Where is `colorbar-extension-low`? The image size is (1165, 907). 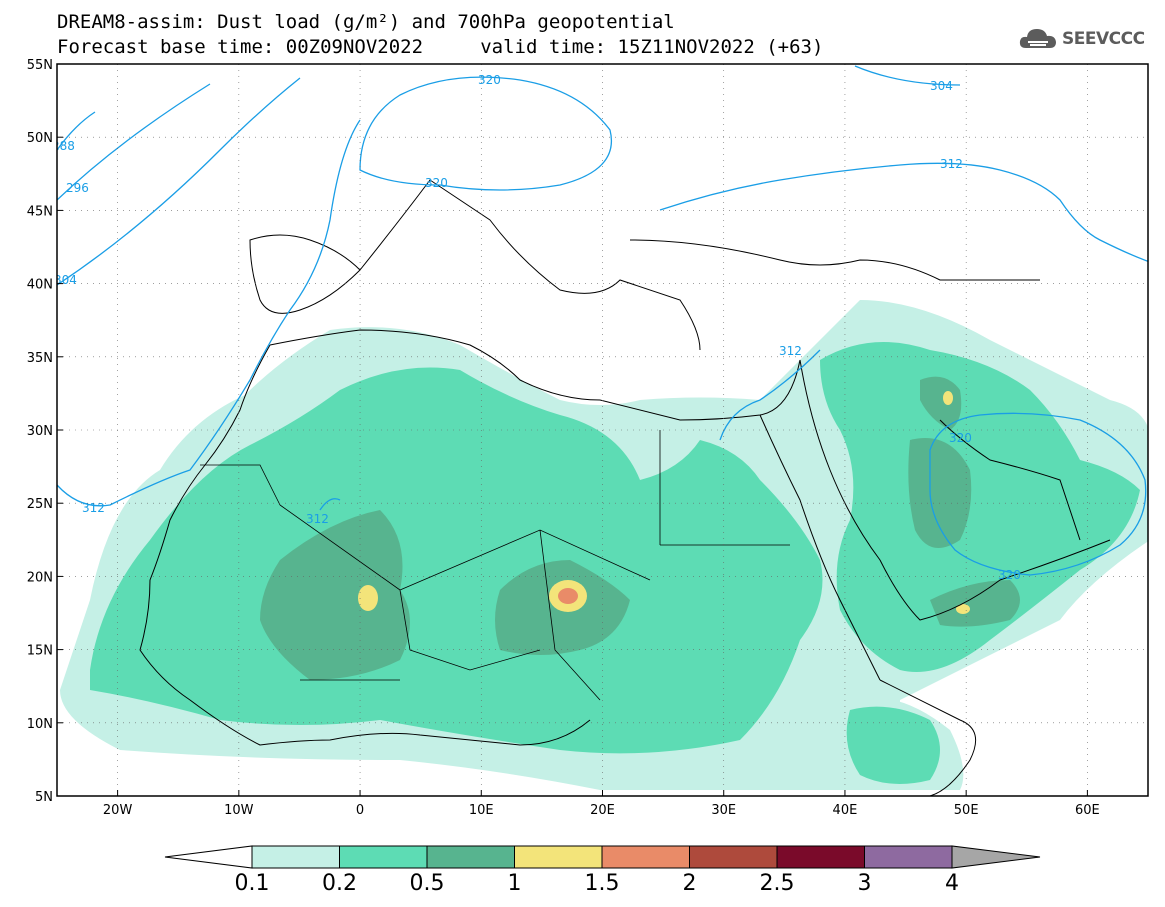 colorbar-extension-low is located at coordinates (208, 857).